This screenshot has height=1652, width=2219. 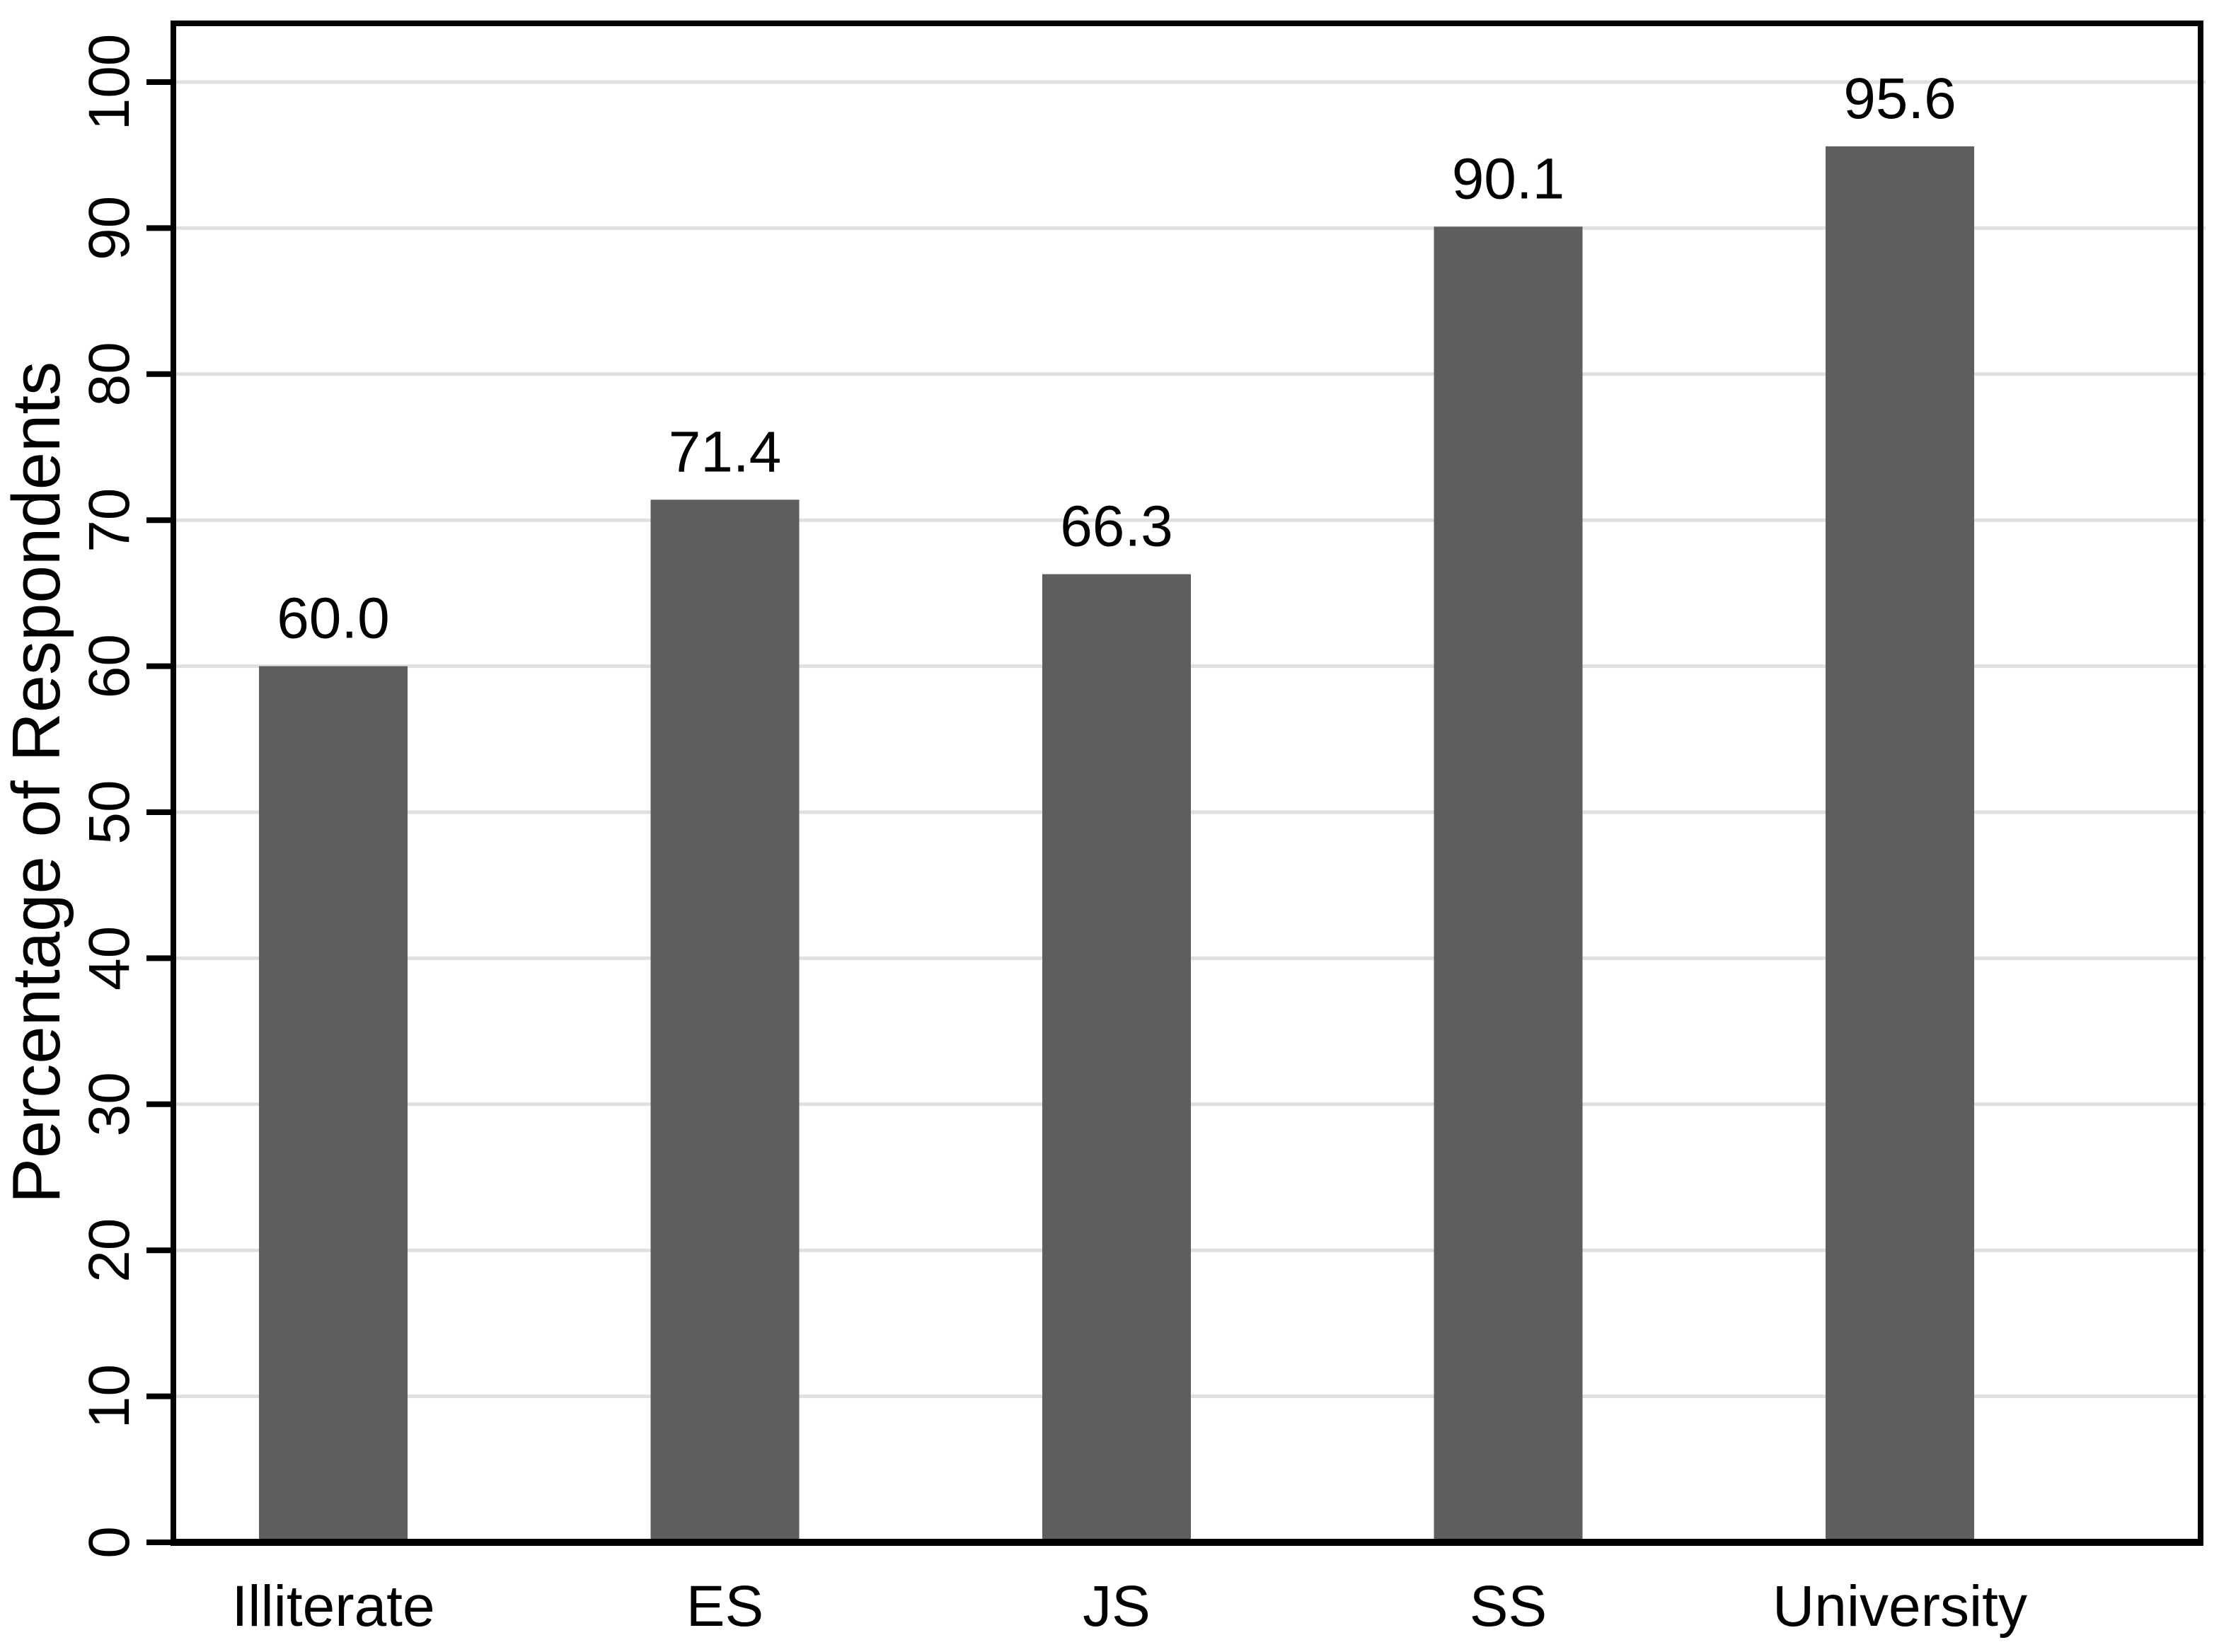 I want to click on y-tick-label: 0, so click(x=109, y=1543).